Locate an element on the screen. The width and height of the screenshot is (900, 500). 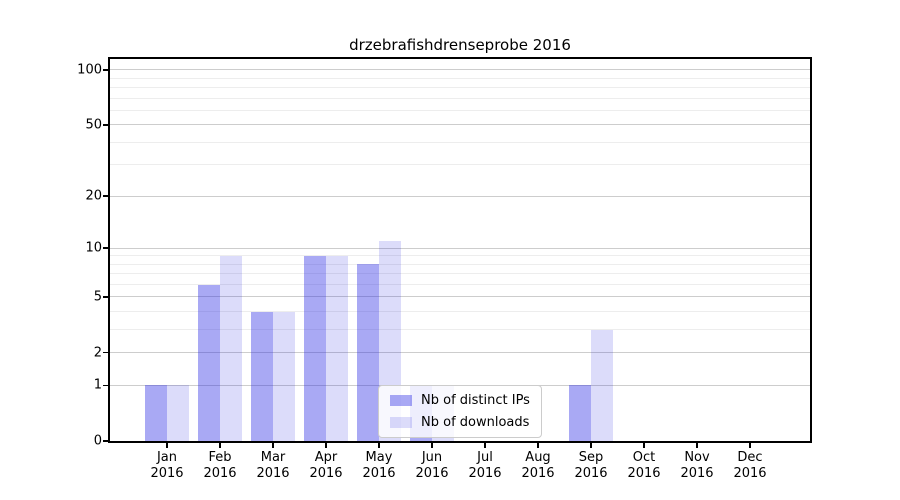
bar-distinct-ips-apr is located at coordinates (315, 348).